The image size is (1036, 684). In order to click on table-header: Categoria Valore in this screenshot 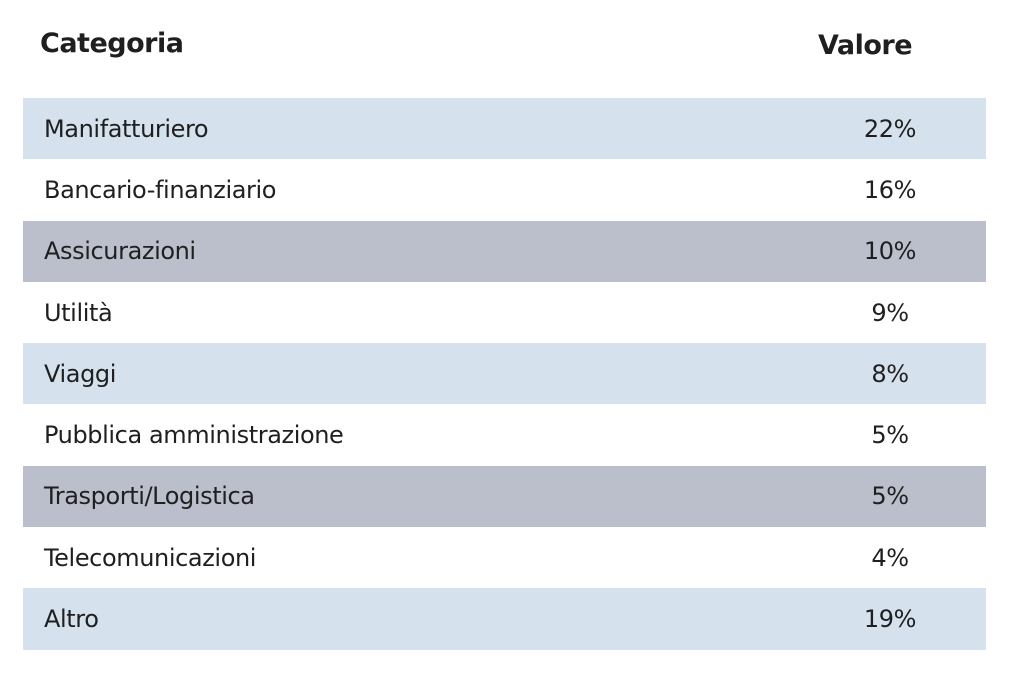, I will do `click(504, 49)`.